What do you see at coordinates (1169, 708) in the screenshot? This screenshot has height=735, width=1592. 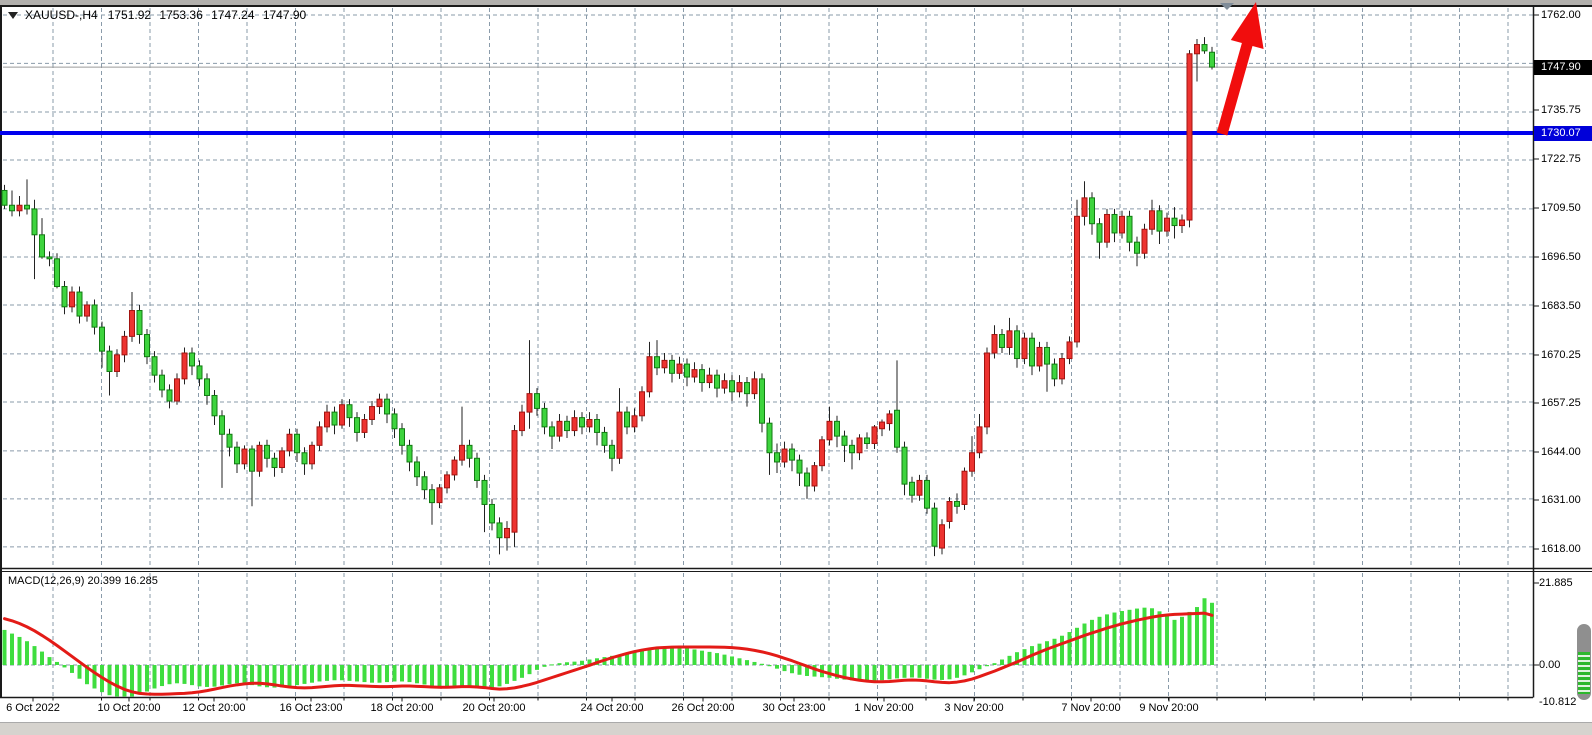 I see `time-axis-label: 9 Nov 20:00` at bounding box center [1169, 708].